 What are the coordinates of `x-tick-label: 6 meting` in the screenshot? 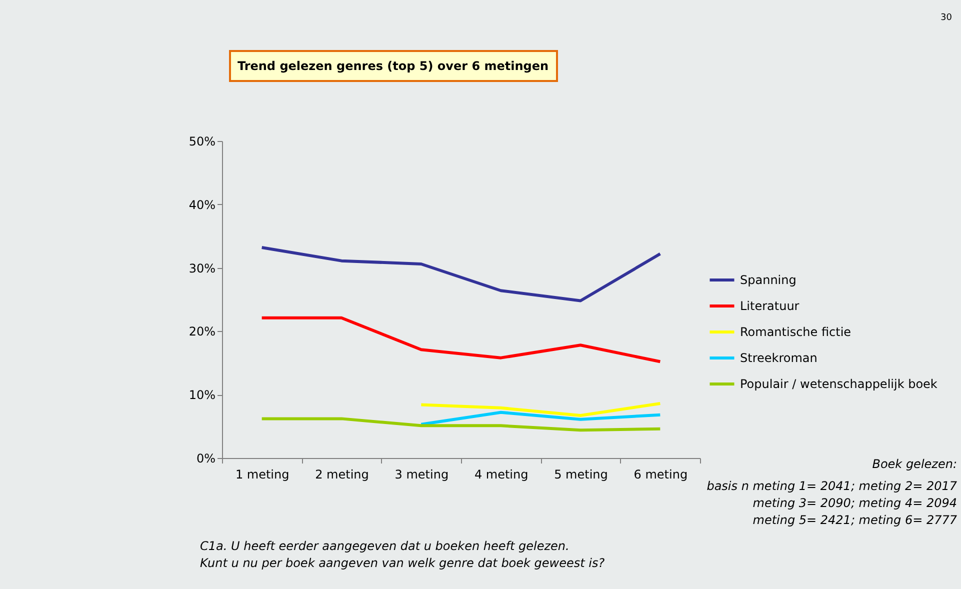 It's located at (661, 475).